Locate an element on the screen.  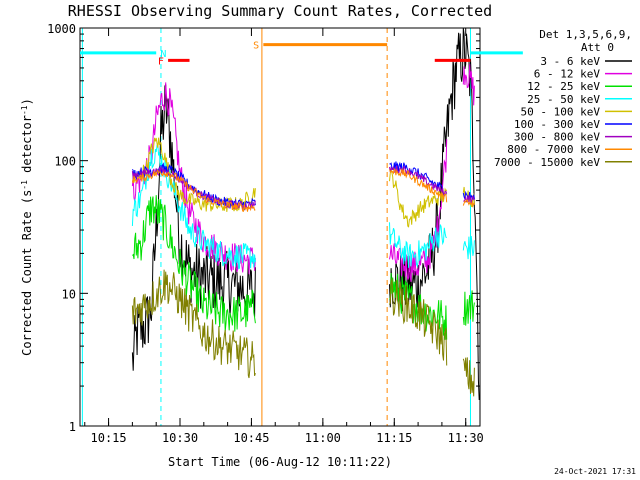
legend-label-1: 6 - 12 keV is located at coordinates (567, 74).